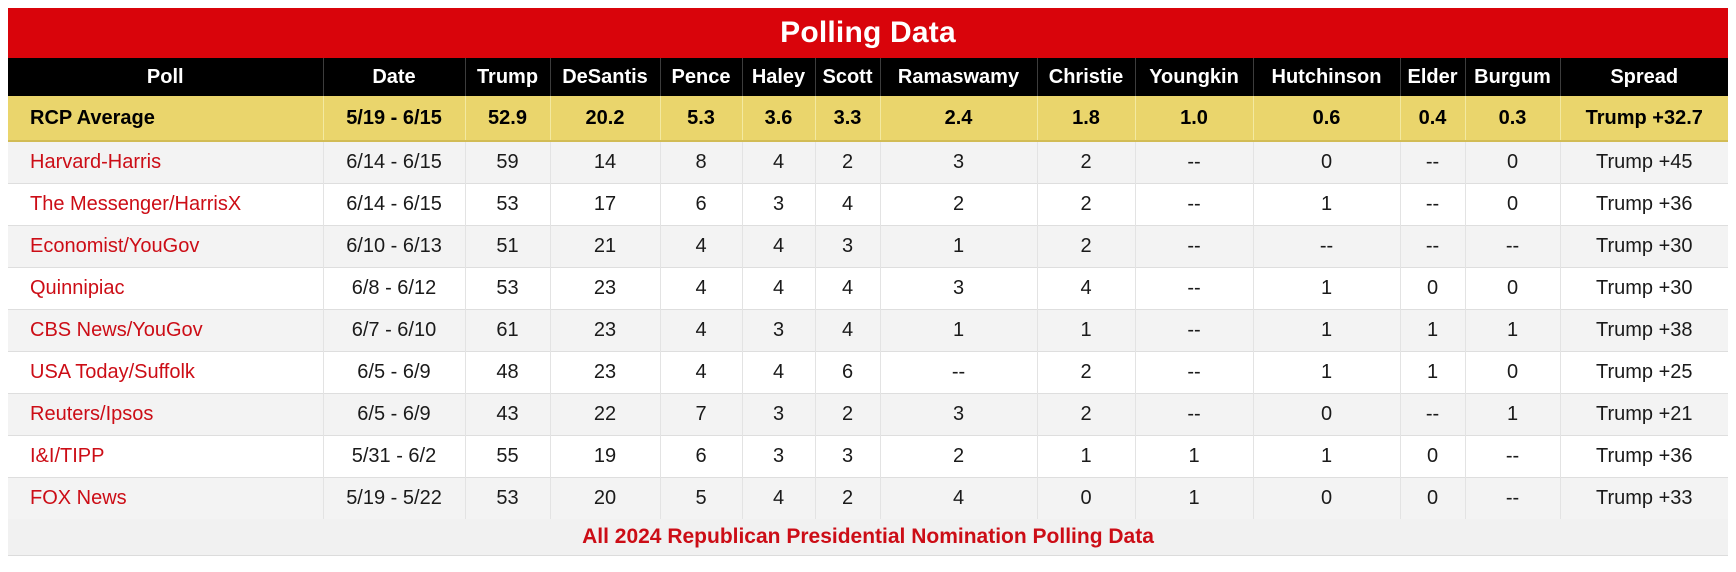 This screenshot has width=1736, height=572. What do you see at coordinates (166, 245) in the screenshot?
I see `poll-name: Economist/YouGov` at bounding box center [166, 245].